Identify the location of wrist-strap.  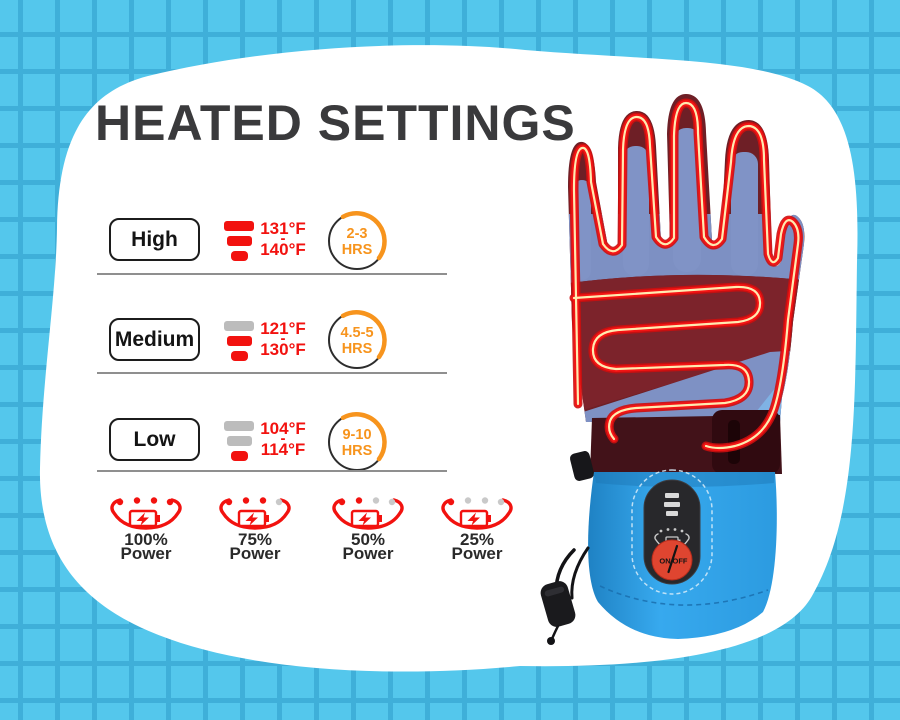
(675, 445).